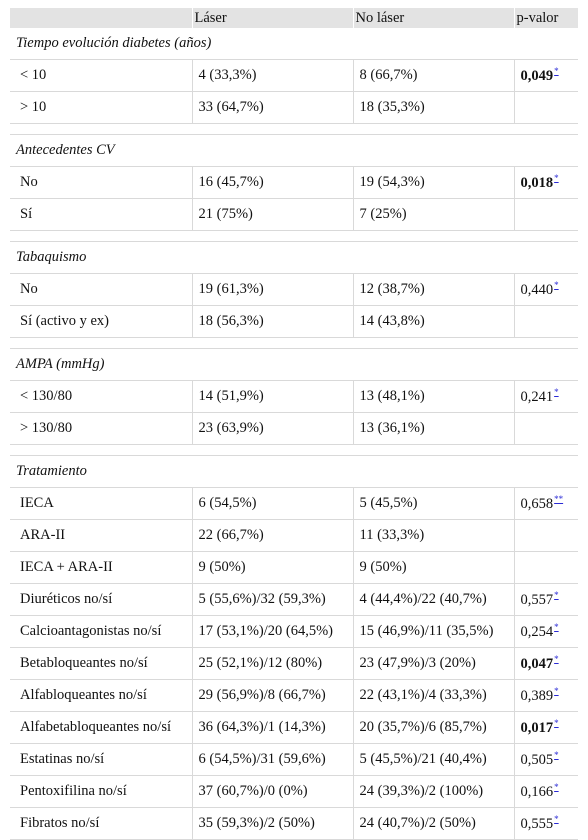  Describe the element at coordinates (559, 499) in the screenshot. I see `footnote-link: **` at that location.